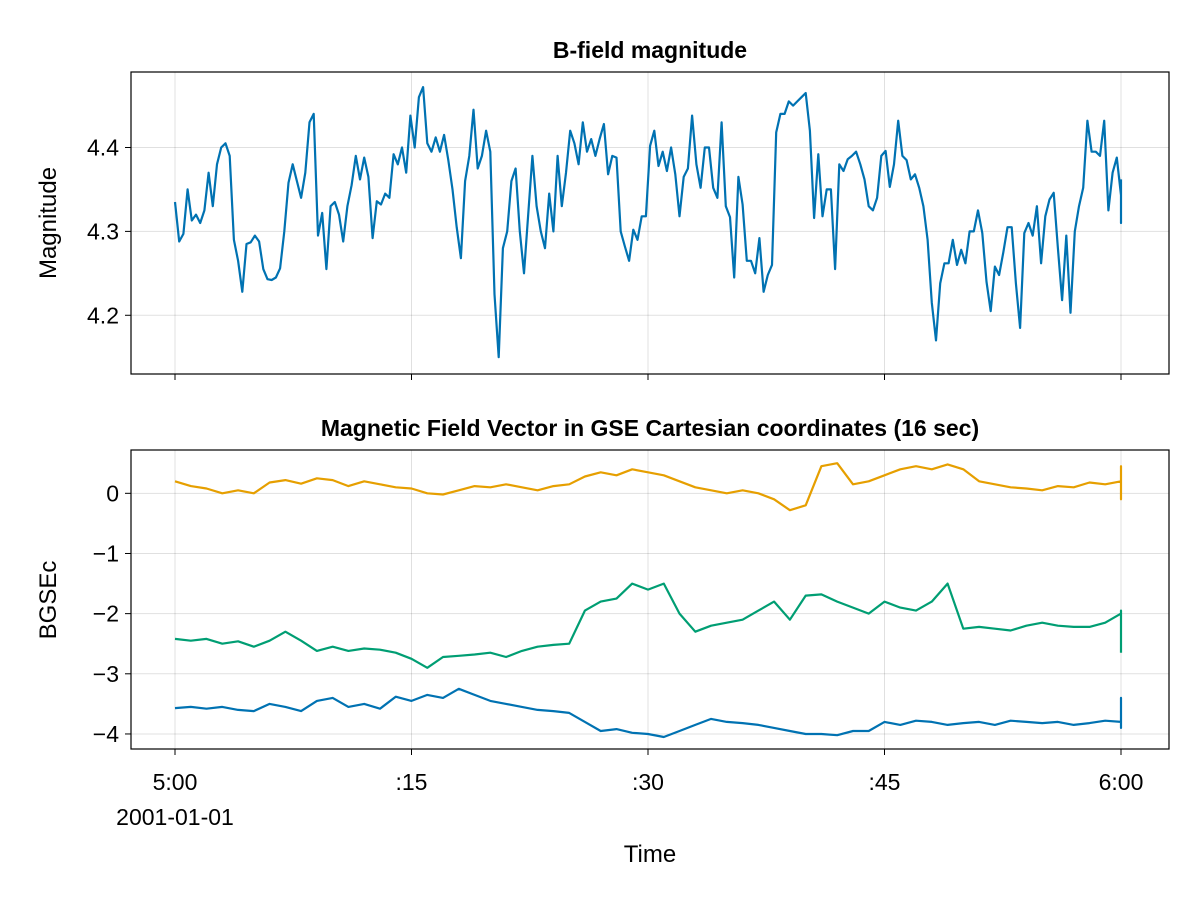 This screenshot has width=1200, height=900. Describe the element at coordinates (885, 782) in the screenshot. I see `x-tick-label: :45` at that location.